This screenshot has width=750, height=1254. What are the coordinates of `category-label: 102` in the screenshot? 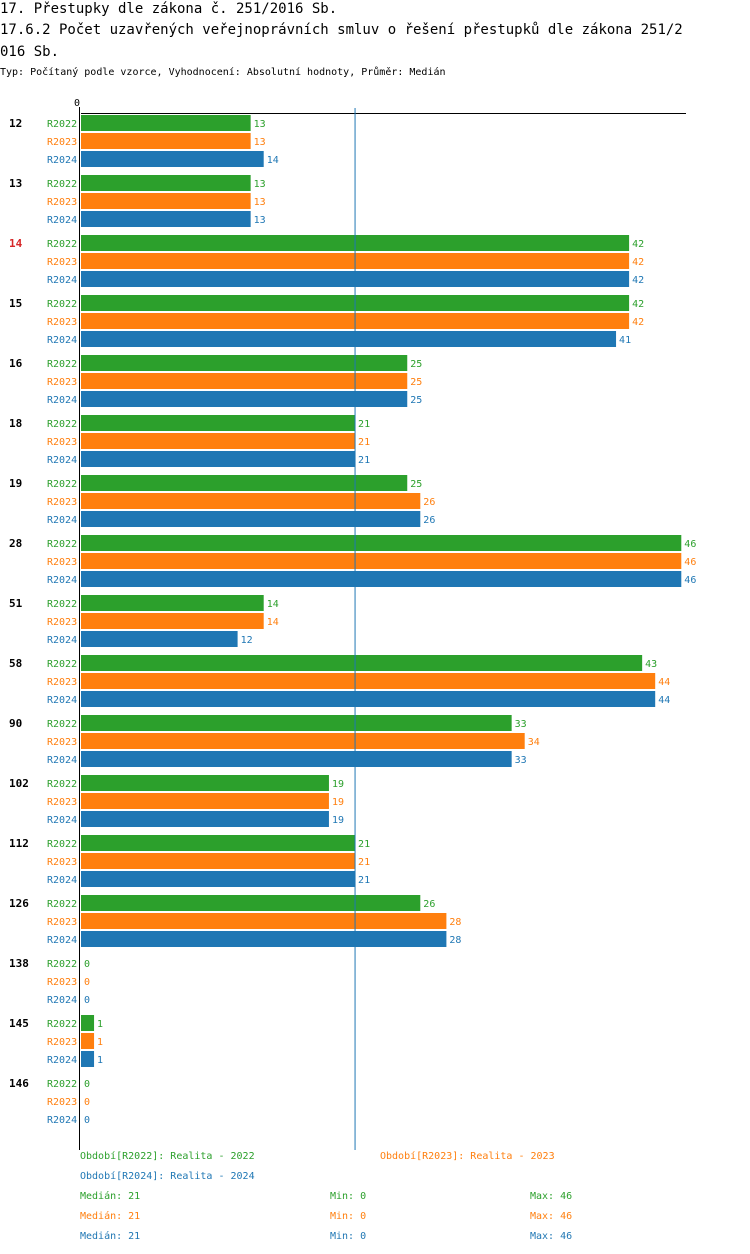 It's located at (19, 783).